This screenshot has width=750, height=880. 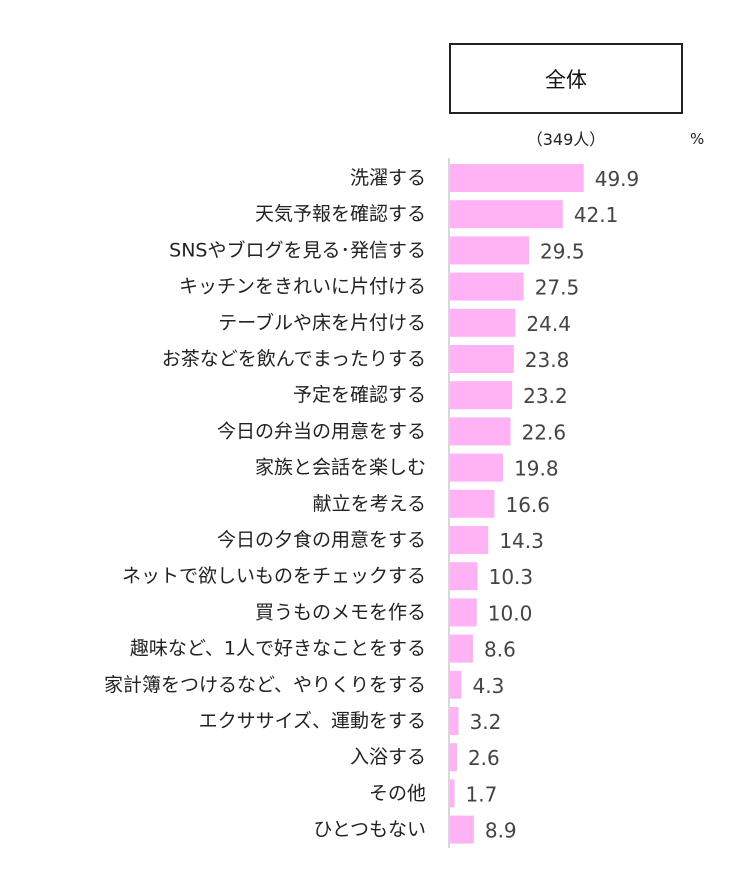 What do you see at coordinates (545, 396) in the screenshot?
I see `value-label: 23.2` at bounding box center [545, 396].